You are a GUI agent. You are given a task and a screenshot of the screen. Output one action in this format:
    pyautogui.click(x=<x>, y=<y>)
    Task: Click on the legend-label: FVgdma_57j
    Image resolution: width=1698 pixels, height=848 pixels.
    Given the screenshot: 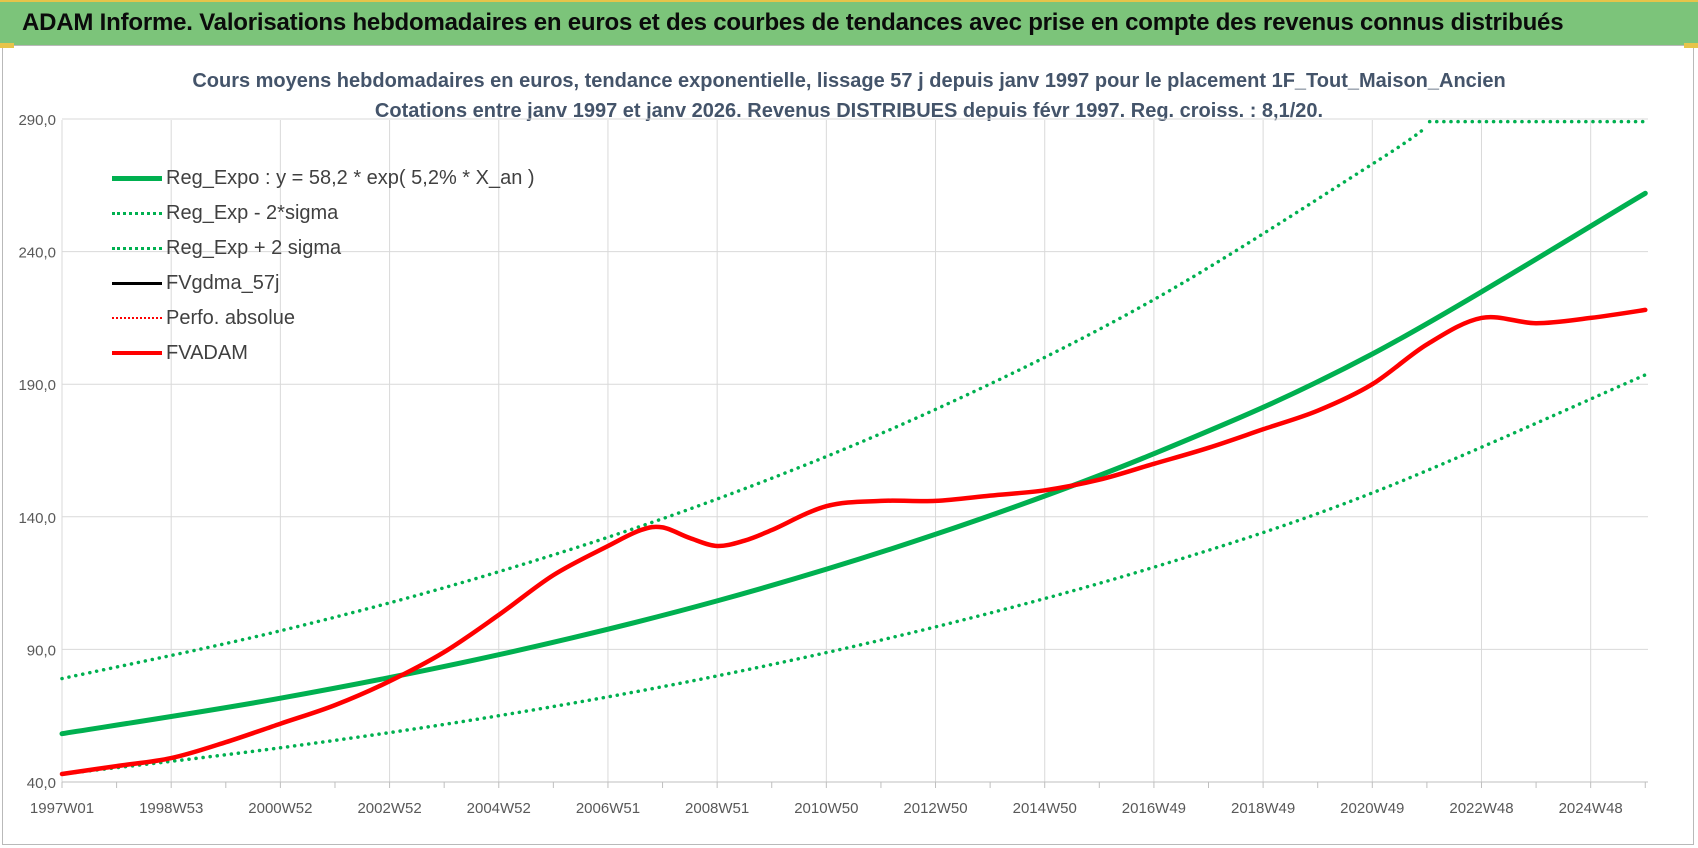 What is the action you would take?
    pyautogui.click(x=223, y=283)
    